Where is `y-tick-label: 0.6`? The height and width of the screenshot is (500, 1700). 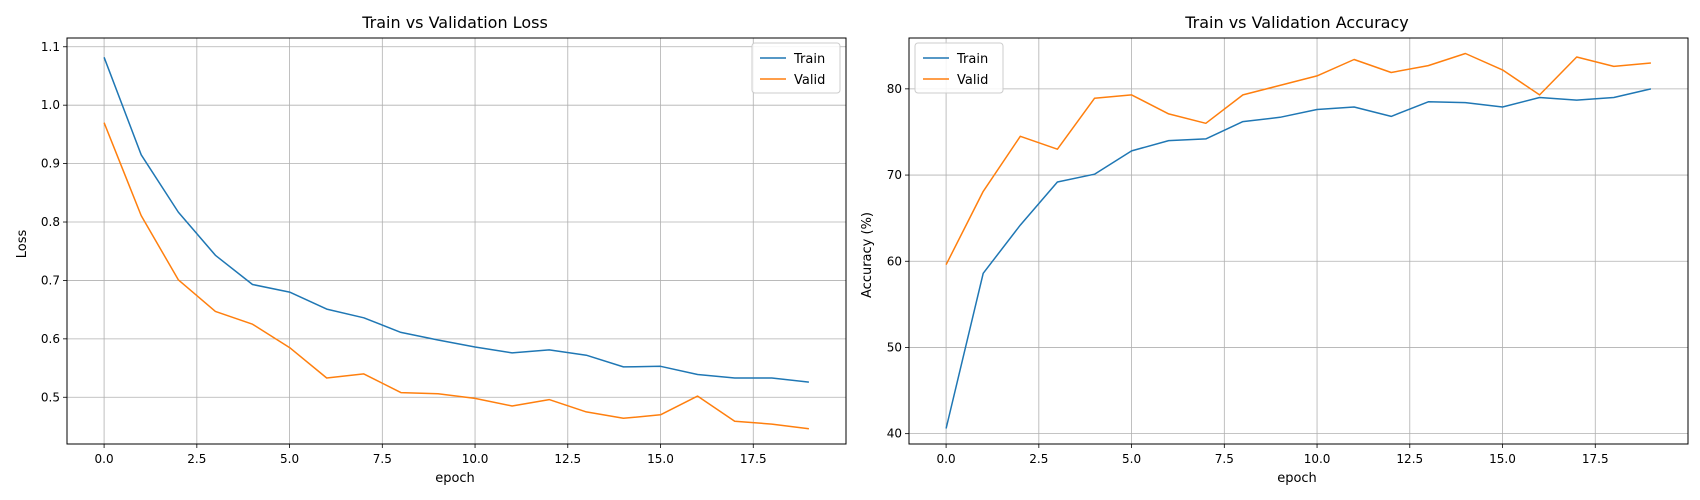 y-tick-label: 0.6 is located at coordinates (50, 339).